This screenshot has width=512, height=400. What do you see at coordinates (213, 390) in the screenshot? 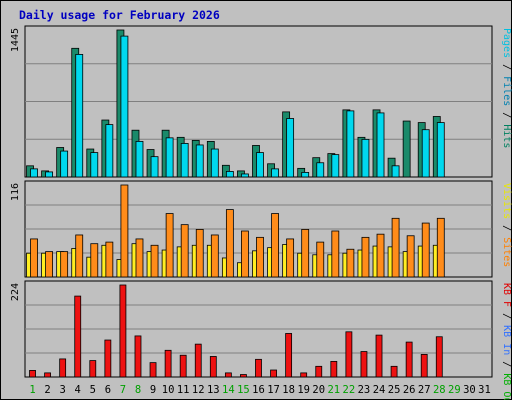
I see `x-tick-label-day-13: 13` at bounding box center [213, 390].